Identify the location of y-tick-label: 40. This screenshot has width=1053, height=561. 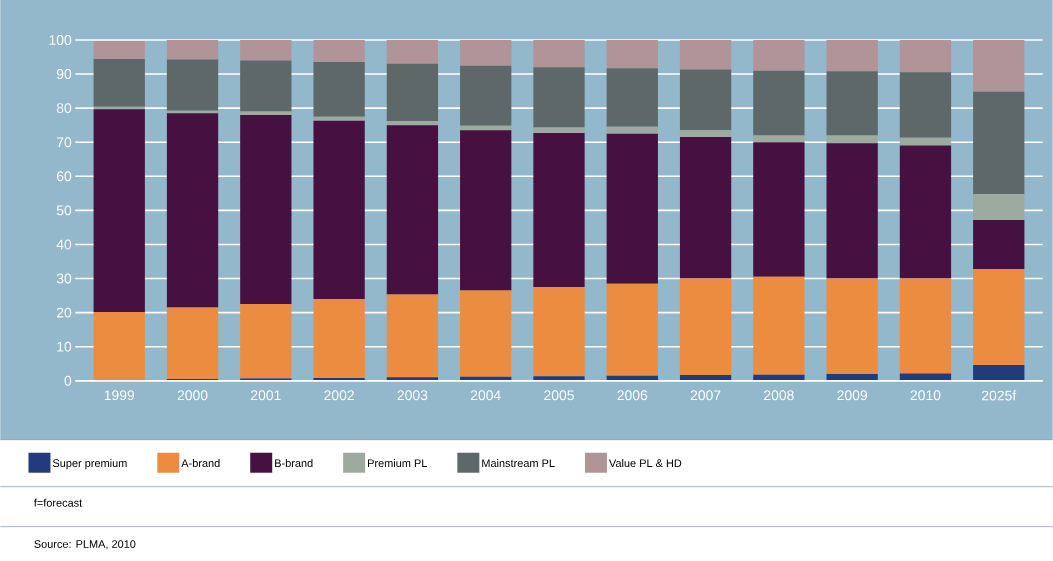
(64, 244).